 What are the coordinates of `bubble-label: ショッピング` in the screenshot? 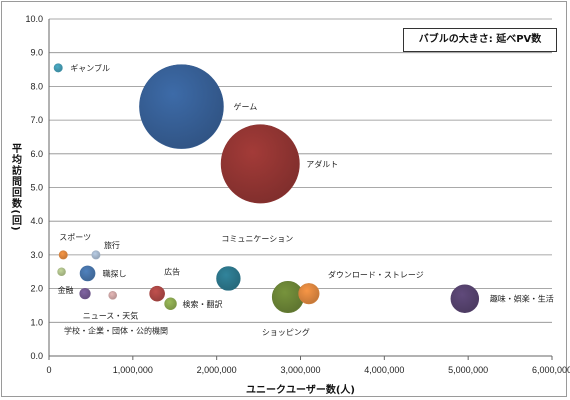 It's located at (286, 332).